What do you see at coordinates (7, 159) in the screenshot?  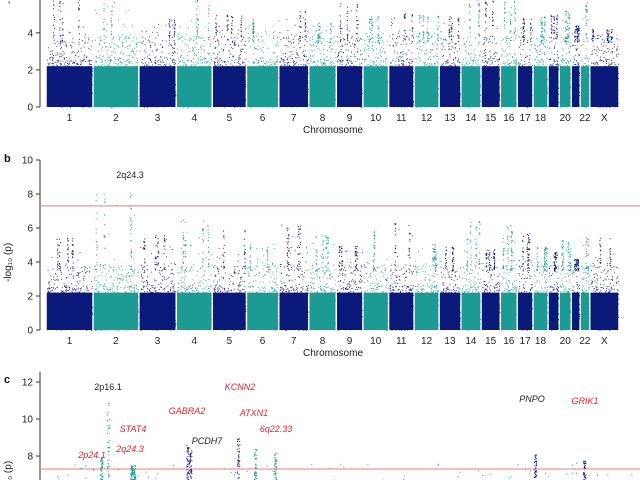 I see `panel-label-b: b` at bounding box center [7, 159].